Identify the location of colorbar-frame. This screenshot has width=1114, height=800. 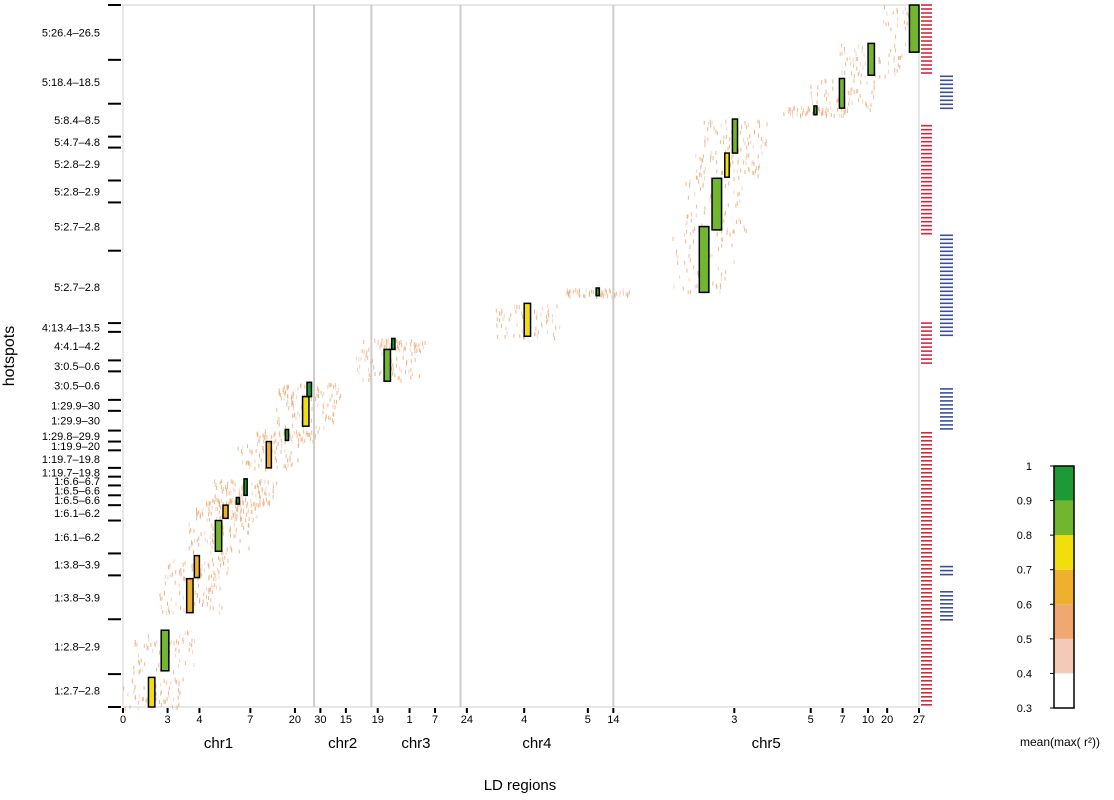
(1064, 587).